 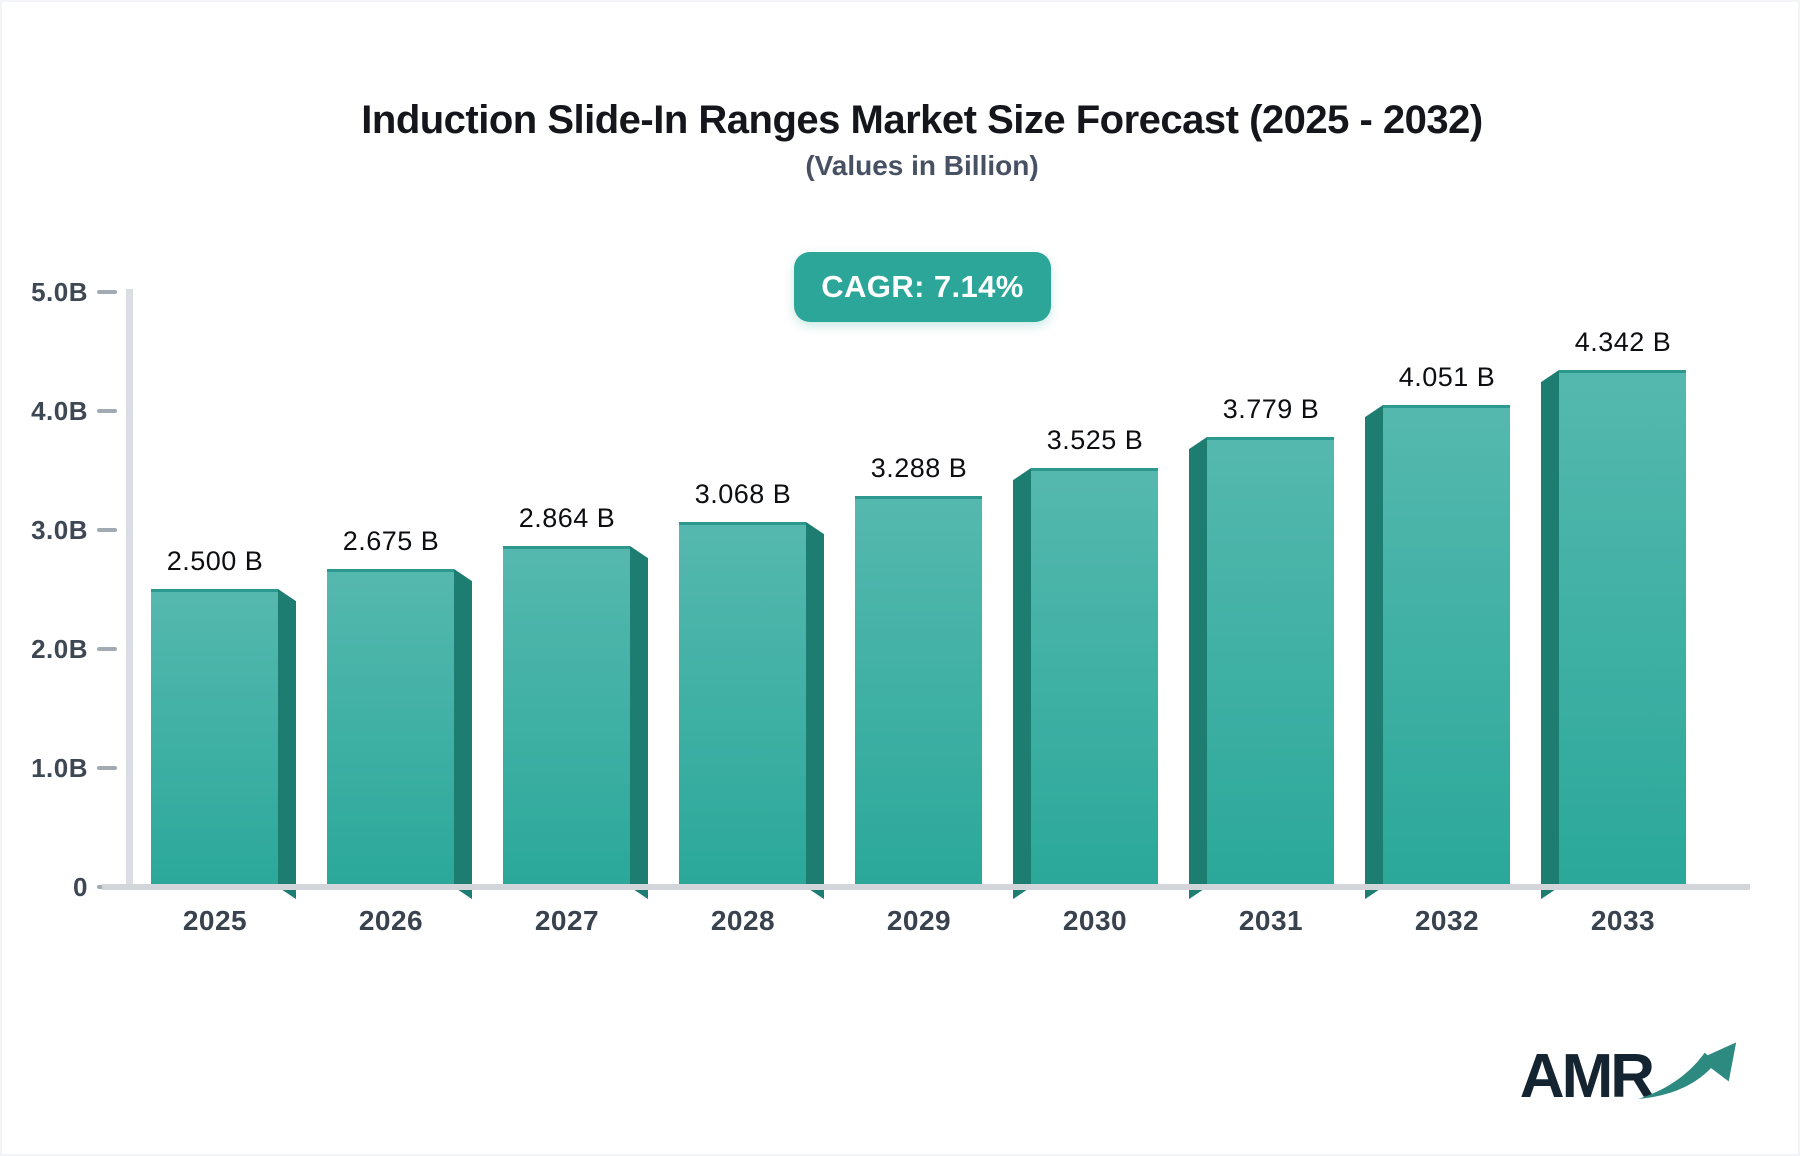 I want to click on x-tick-label: 2030, so click(x=1095, y=920).